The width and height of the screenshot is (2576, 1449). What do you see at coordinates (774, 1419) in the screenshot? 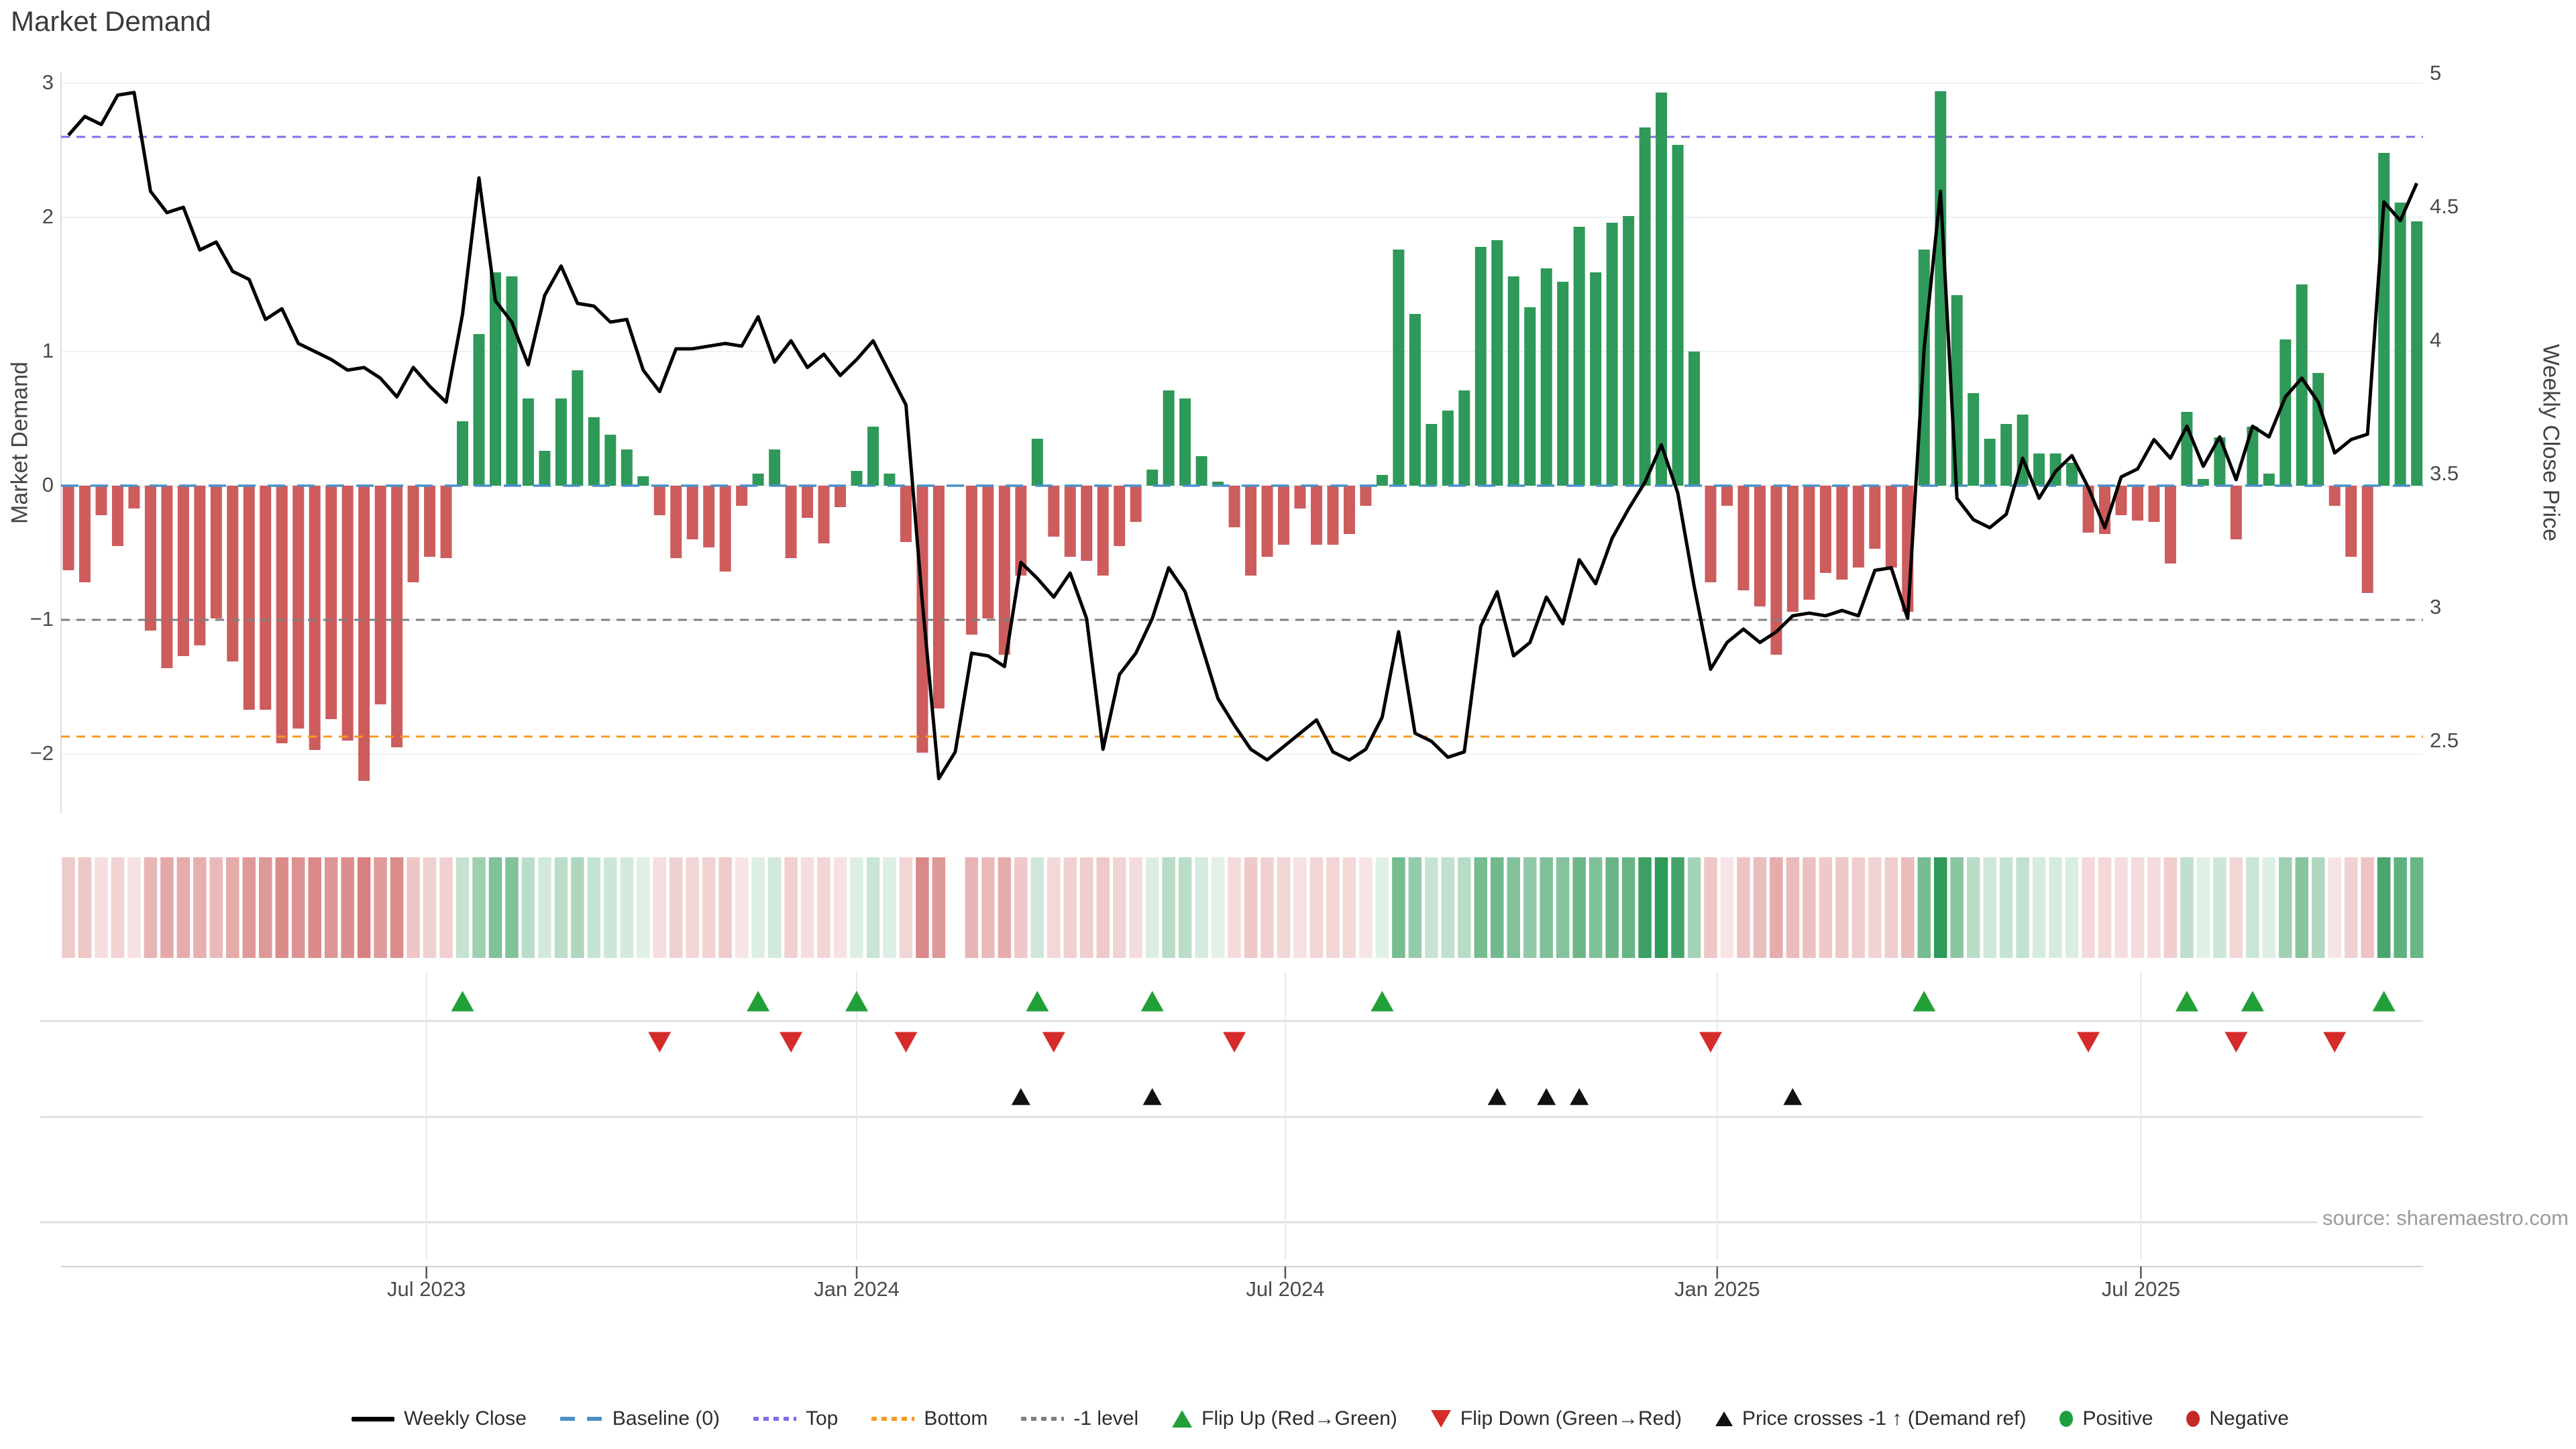
I see `purple-dotted-icon` at bounding box center [774, 1419].